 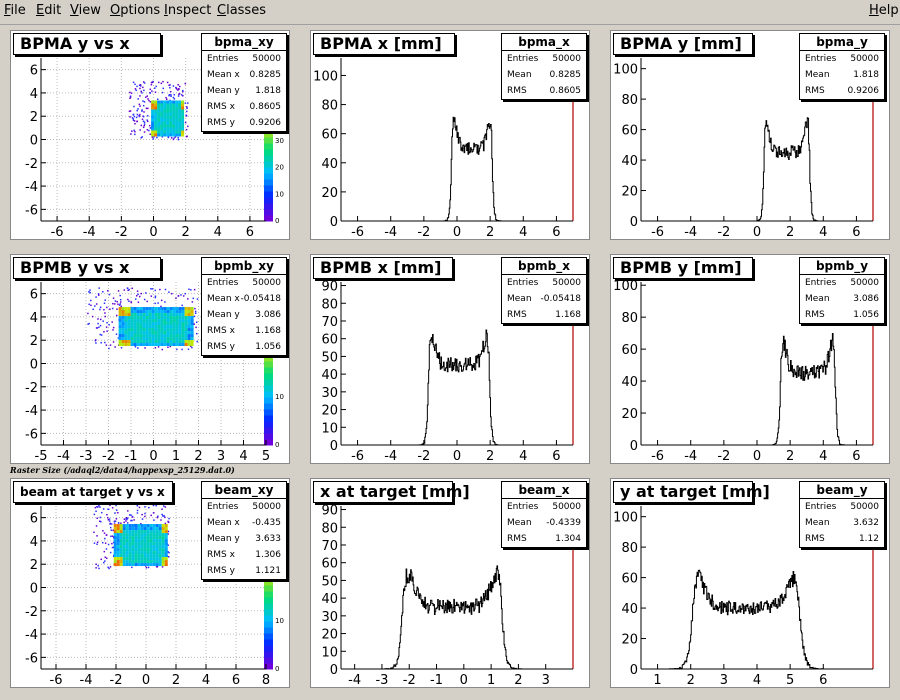 I want to click on stats-row: RMS y 0.9206, so click(x=244, y=123).